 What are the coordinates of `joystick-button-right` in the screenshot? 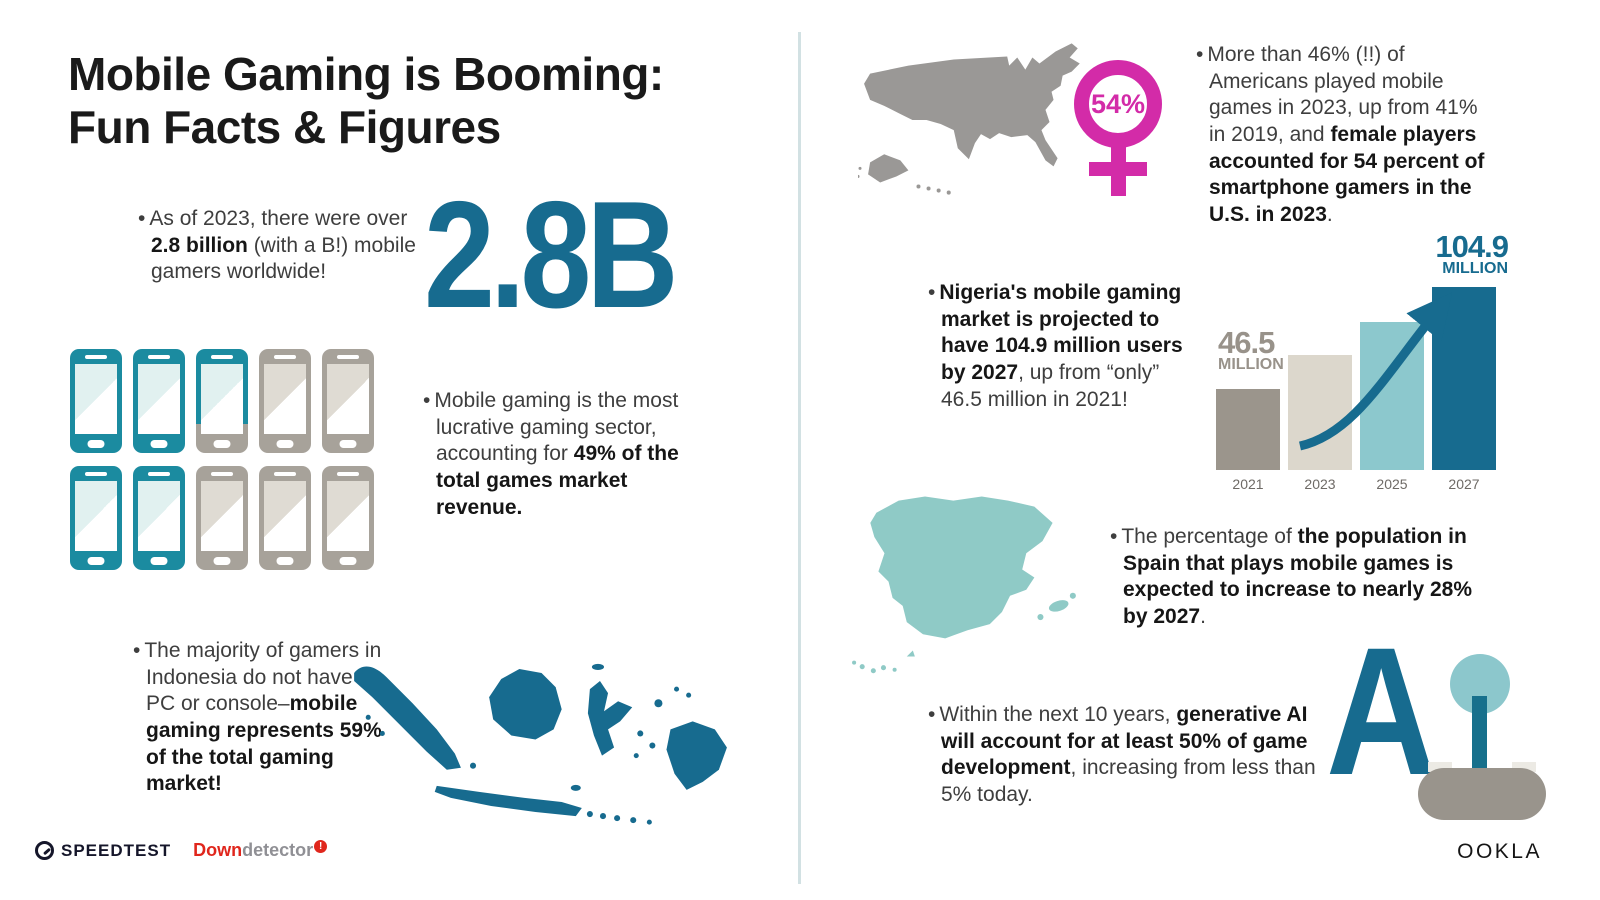 It's located at (1524, 767).